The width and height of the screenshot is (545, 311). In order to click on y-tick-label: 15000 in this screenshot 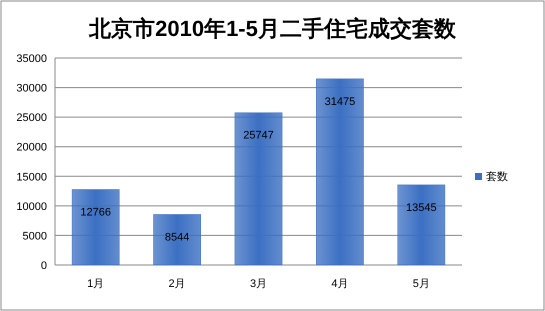, I will do `click(31, 177)`.